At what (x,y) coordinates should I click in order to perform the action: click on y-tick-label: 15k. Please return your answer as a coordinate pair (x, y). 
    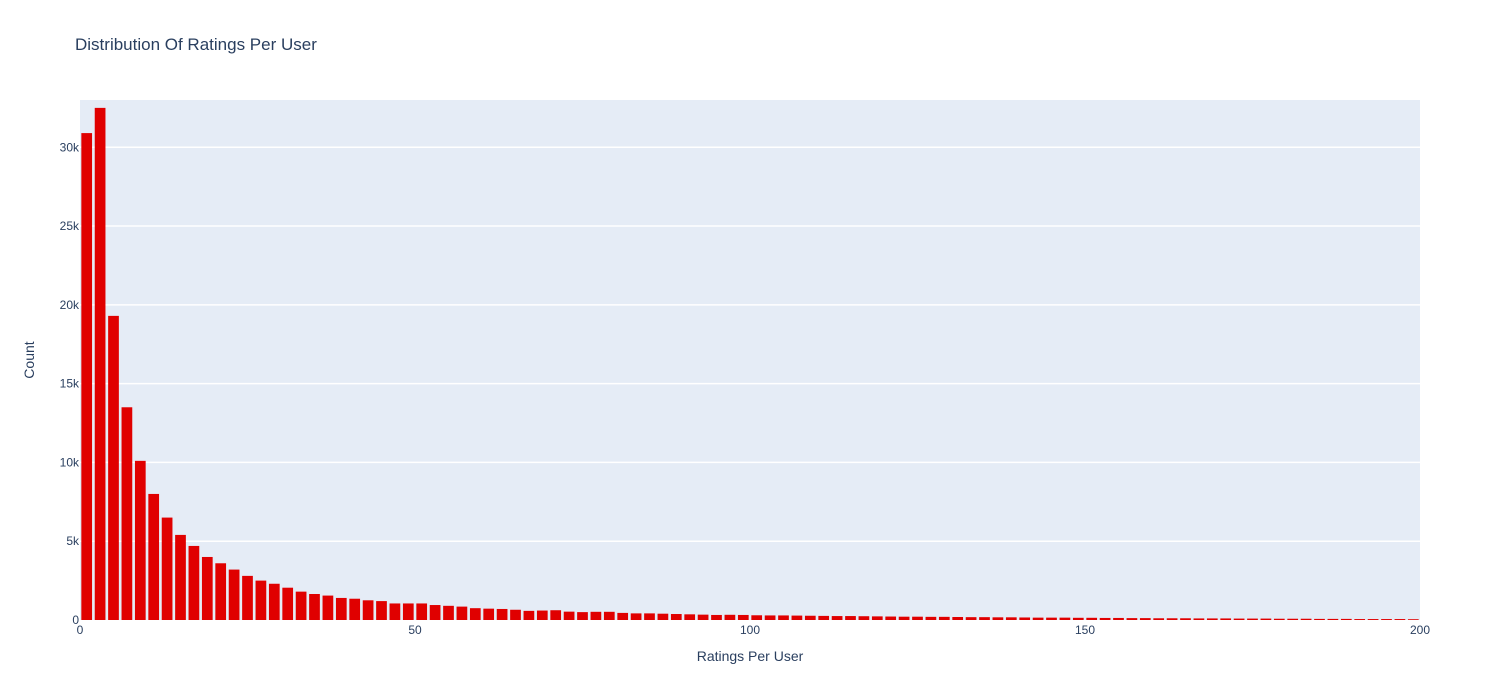
    Looking at the image, I should click on (70, 384).